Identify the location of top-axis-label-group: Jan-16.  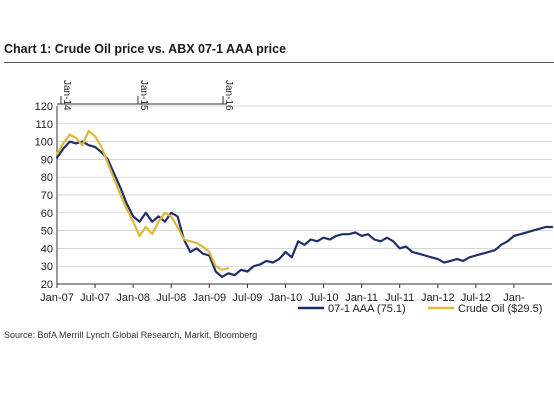
(228, 95).